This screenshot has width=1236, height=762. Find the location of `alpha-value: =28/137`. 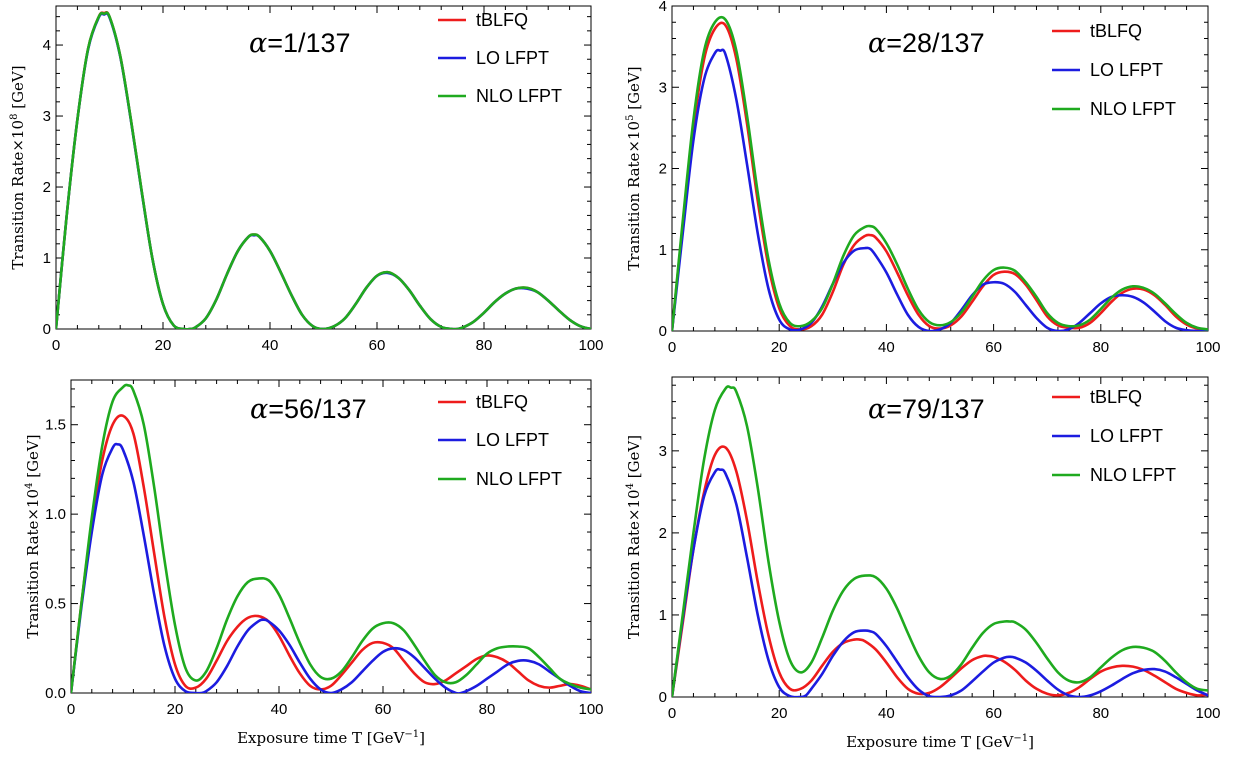

alpha-value: =28/137 is located at coordinates (935, 43).